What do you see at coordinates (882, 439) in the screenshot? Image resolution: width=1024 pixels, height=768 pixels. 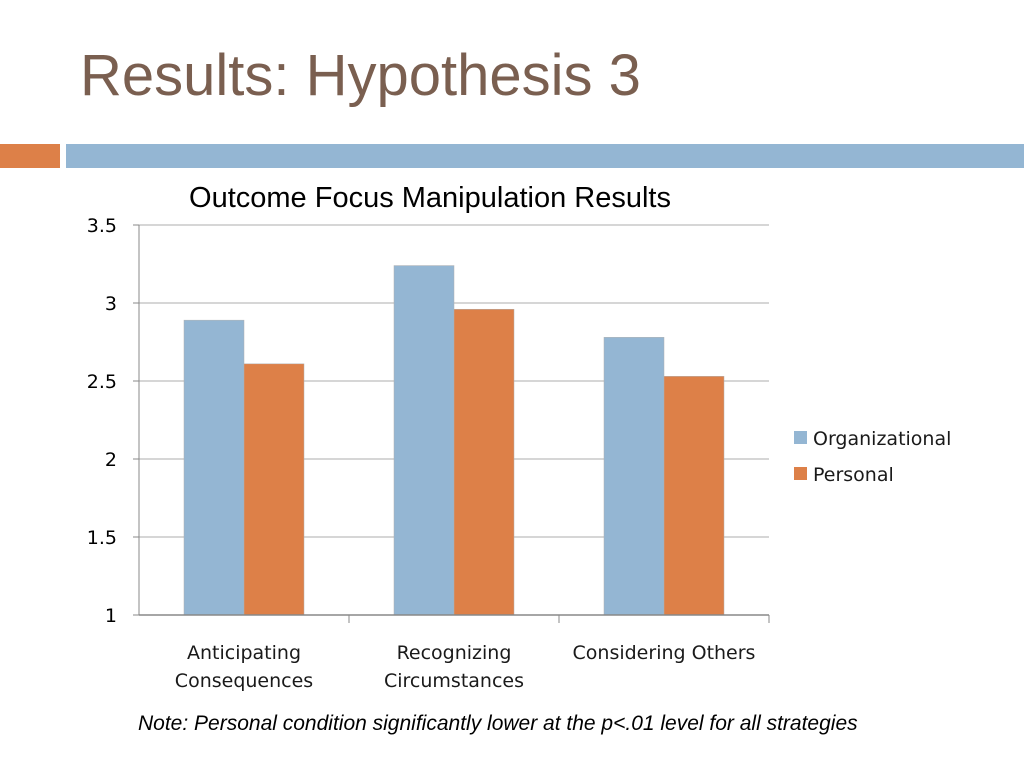 I see `legend-label-organizational: Organizational` at bounding box center [882, 439].